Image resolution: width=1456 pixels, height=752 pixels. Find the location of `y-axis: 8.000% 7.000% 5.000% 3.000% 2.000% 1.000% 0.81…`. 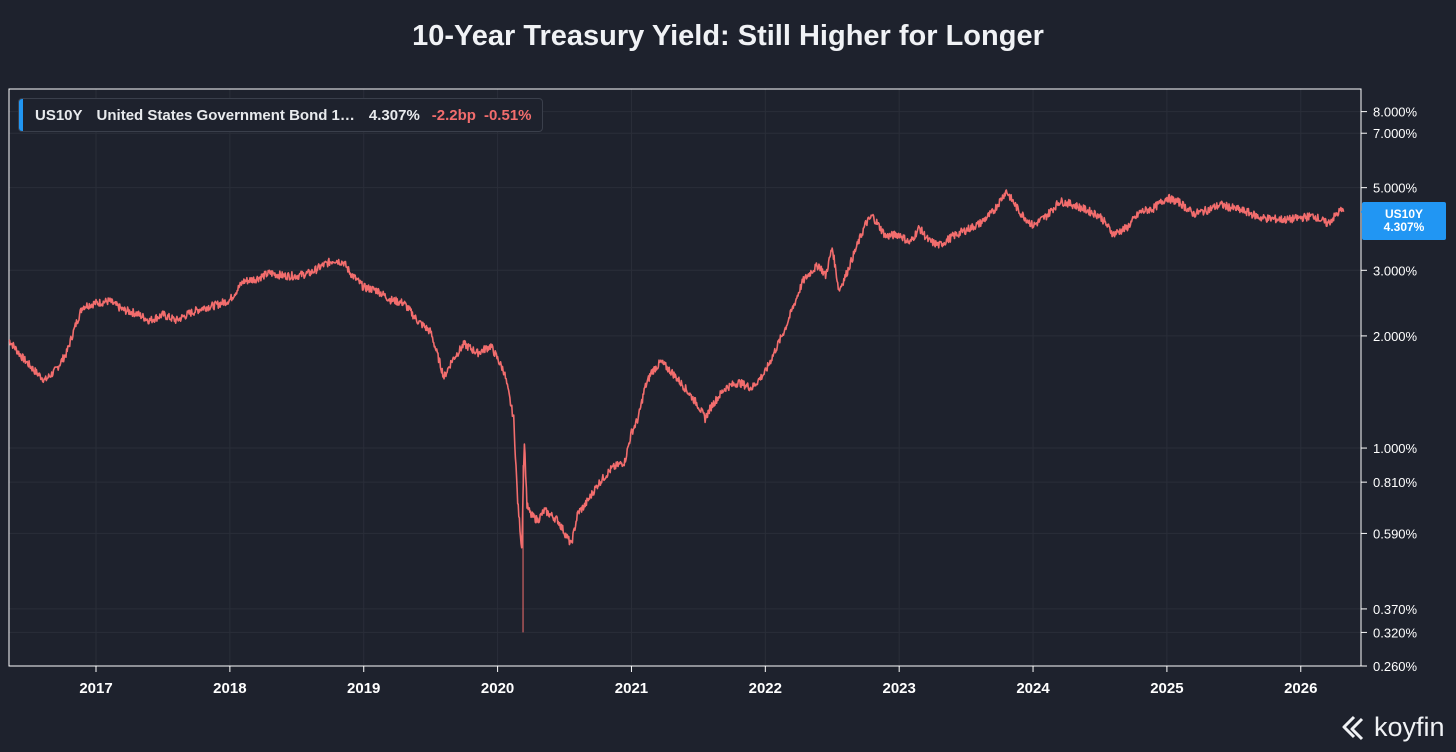

y-axis: 8.000% 7.000% 5.000% 3.000% 2.000% 1.000% 0.81… is located at coordinates (1389, 389).